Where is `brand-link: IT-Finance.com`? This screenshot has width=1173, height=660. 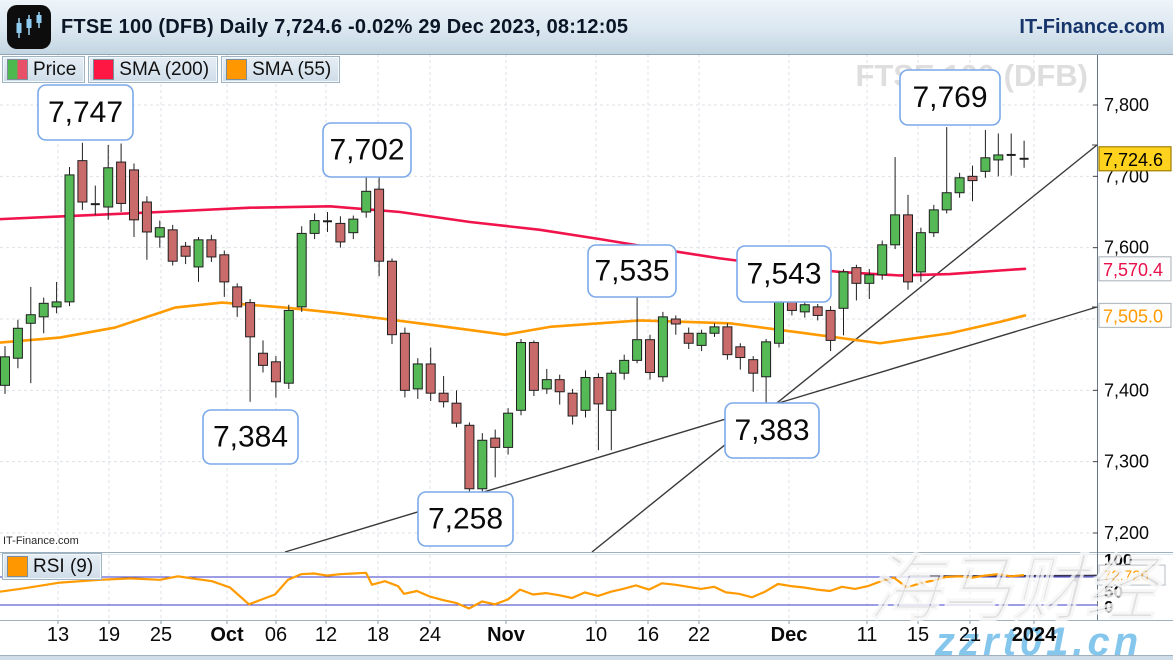
brand-link: IT-Finance.com is located at coordinates (1092, 26).